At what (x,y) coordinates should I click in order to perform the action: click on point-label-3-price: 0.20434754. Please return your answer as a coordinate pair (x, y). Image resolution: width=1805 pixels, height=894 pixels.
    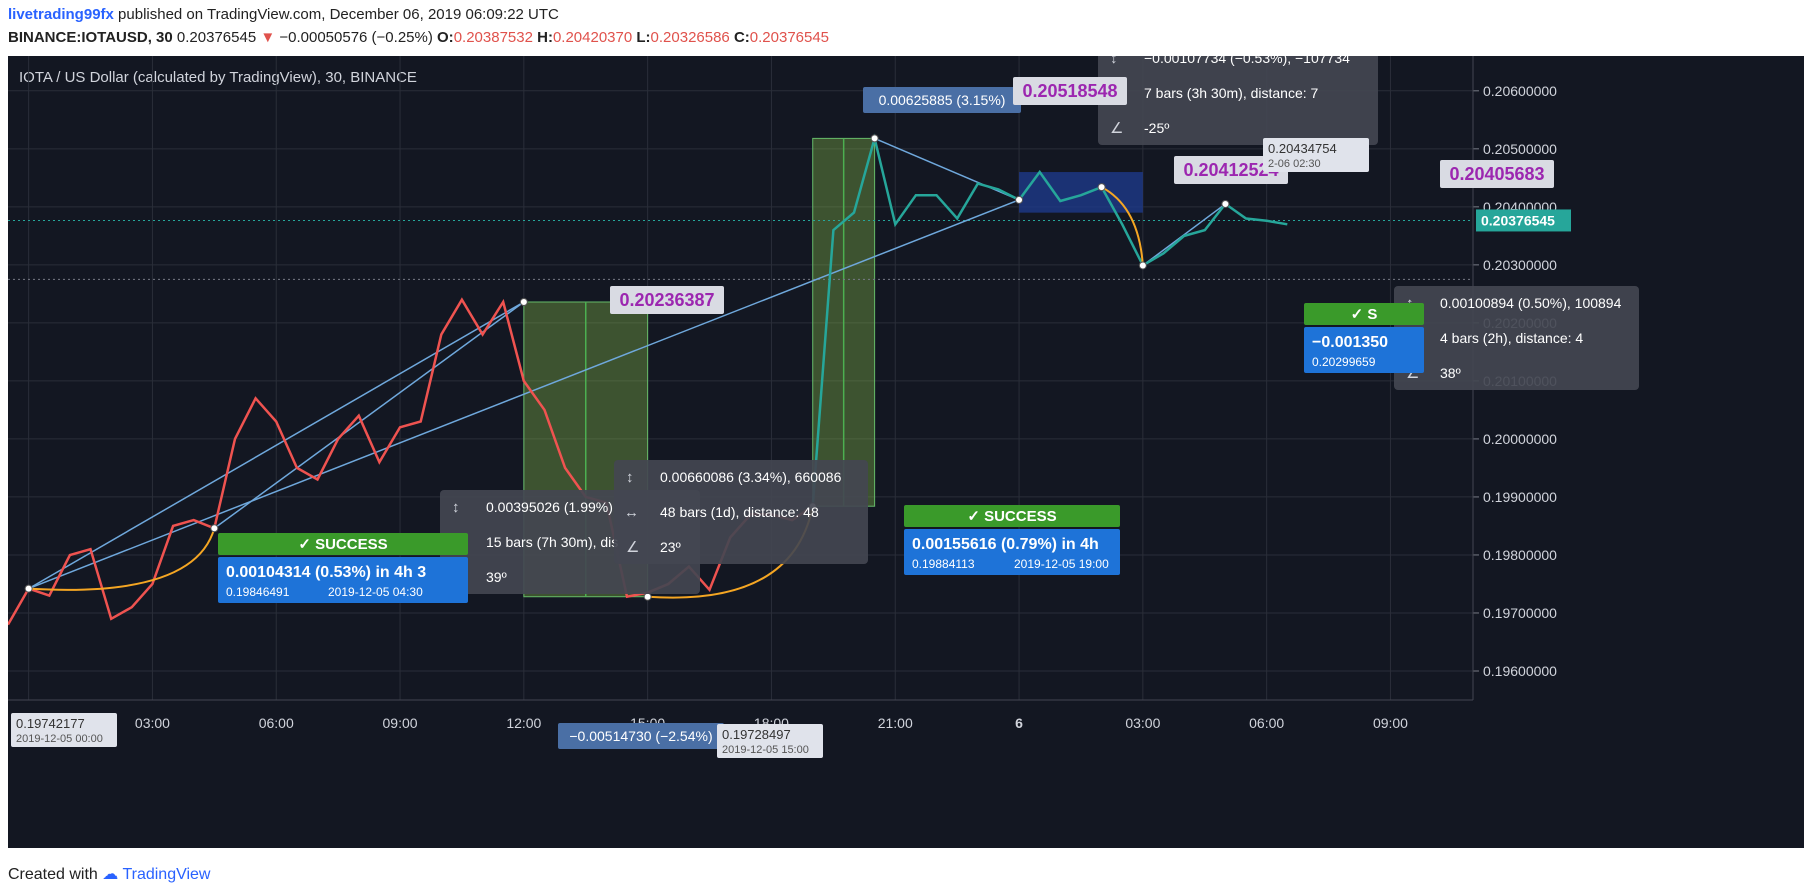
    Looking at the image, I should click on (1302, 148).